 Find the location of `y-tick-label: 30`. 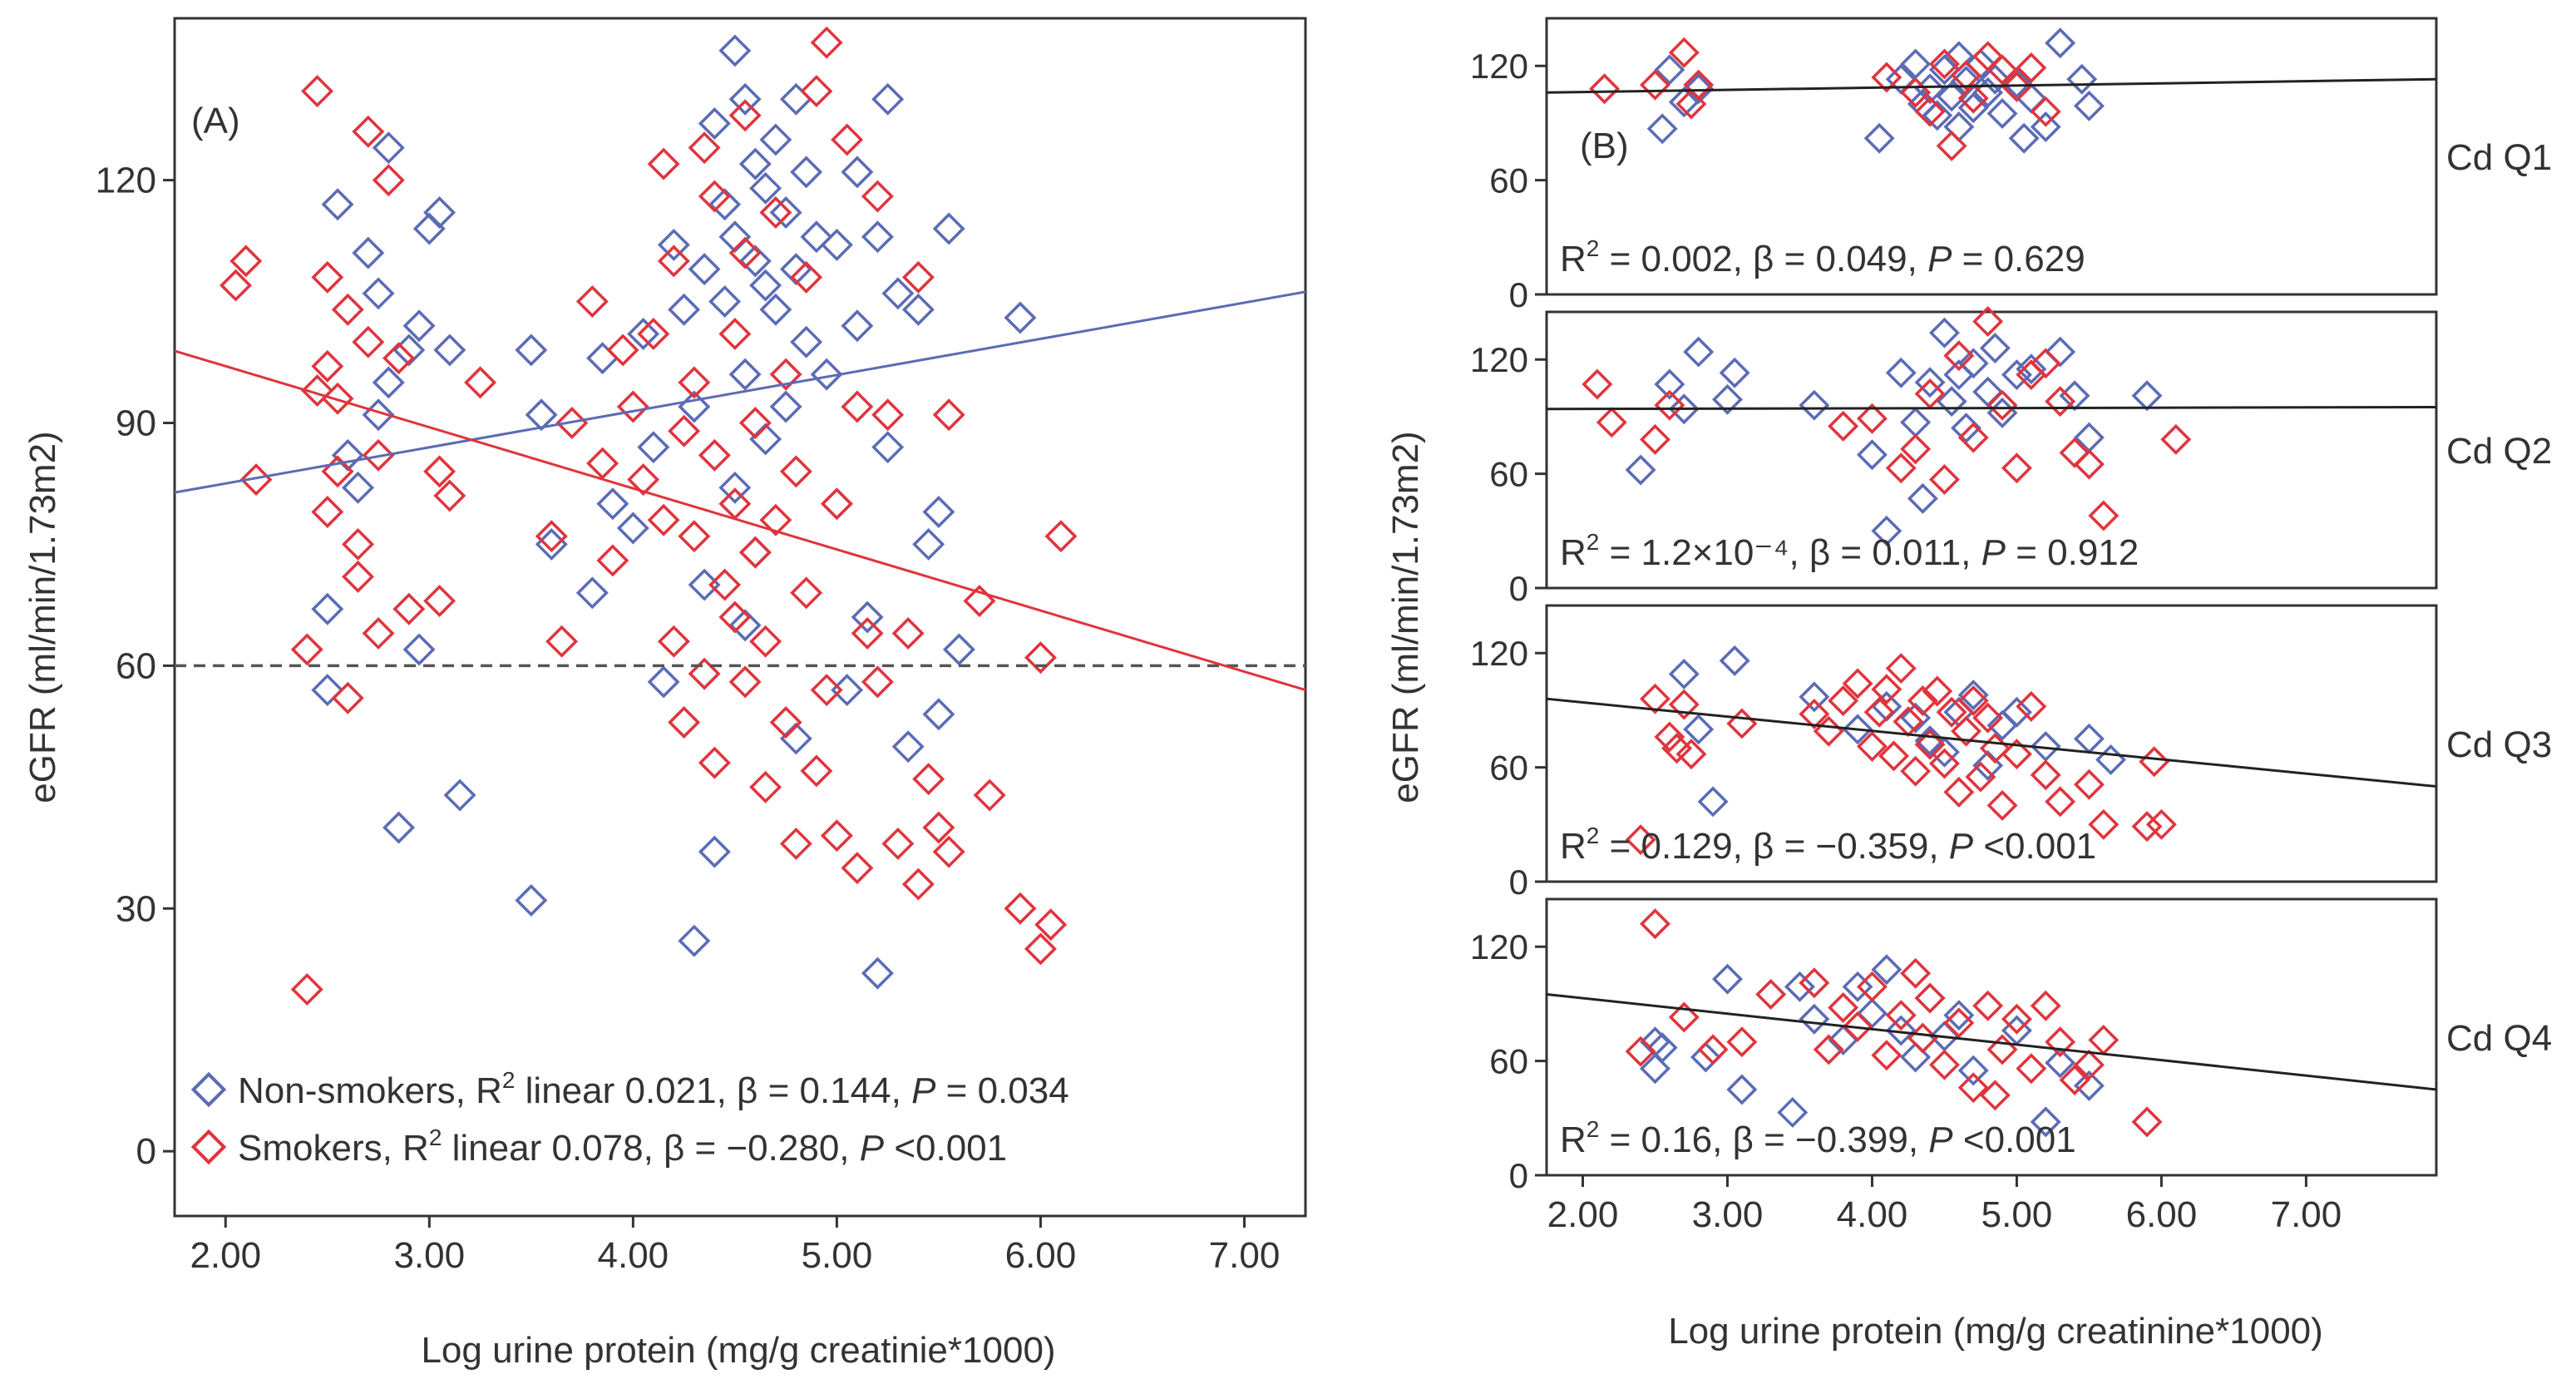

y-tick-label: 30 is located at coordinates (136, 908).